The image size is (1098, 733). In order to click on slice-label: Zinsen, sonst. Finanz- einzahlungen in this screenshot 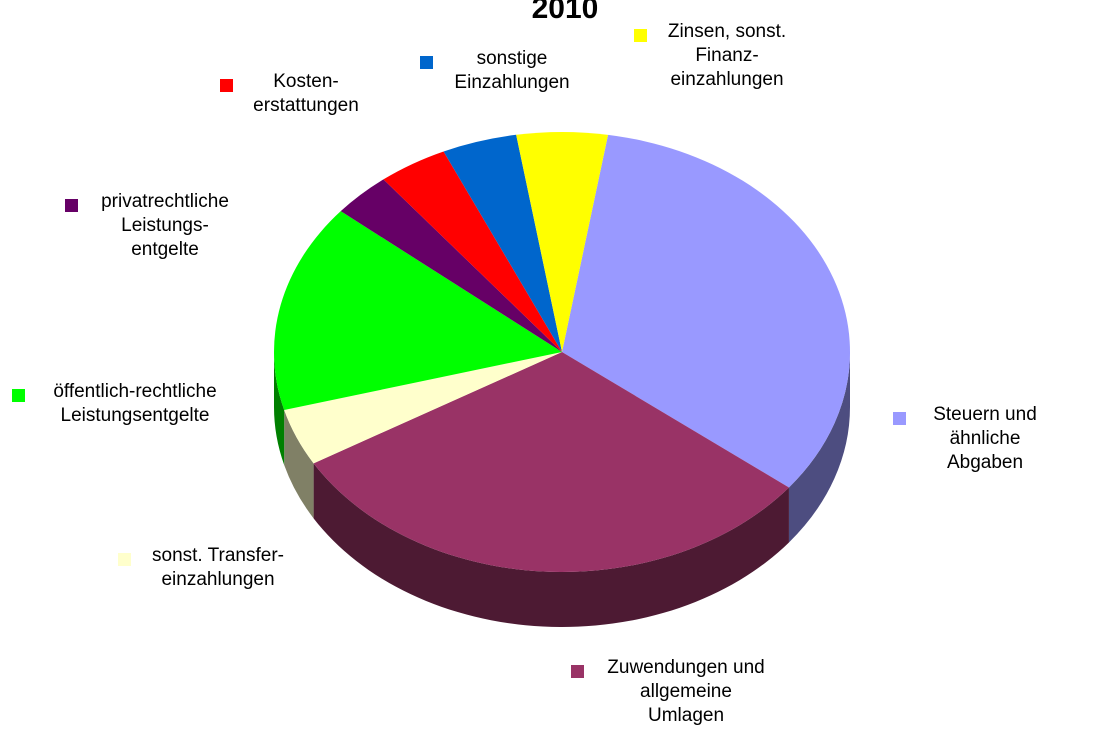, I will do `click(727, 55)`.